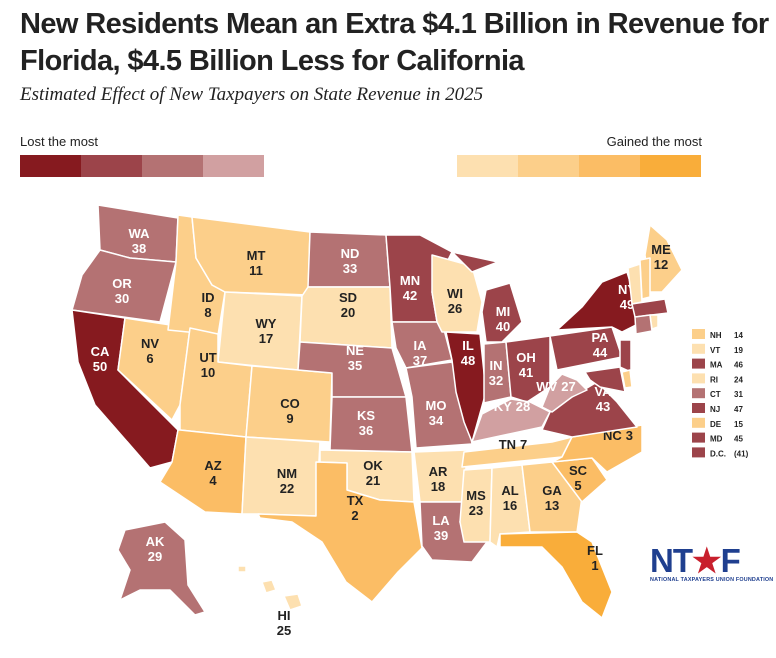 This screenshot has height=658, width=776. What do you see at coordinates (714, 379) in the screenshot?
I see `small-state-abbr: RI` at bounding box center [714, 379].